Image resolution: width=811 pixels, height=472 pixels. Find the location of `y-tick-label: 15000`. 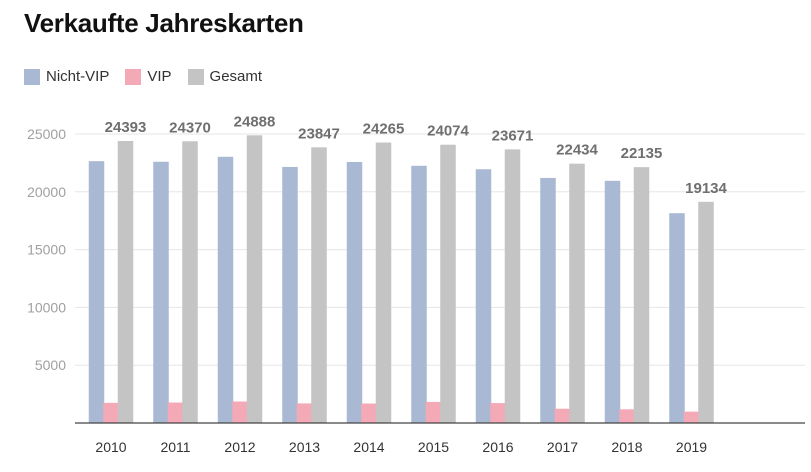

y-tick-label: 15000 is located at coordinates (46, 250).